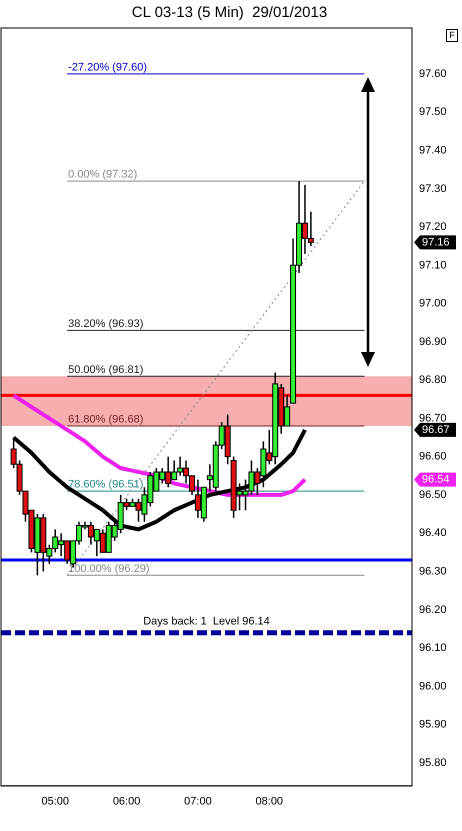  Describe the element at coordinates (108, 67) in the screenshot. I see `series-label: -27.20% (97.60)` at that location.